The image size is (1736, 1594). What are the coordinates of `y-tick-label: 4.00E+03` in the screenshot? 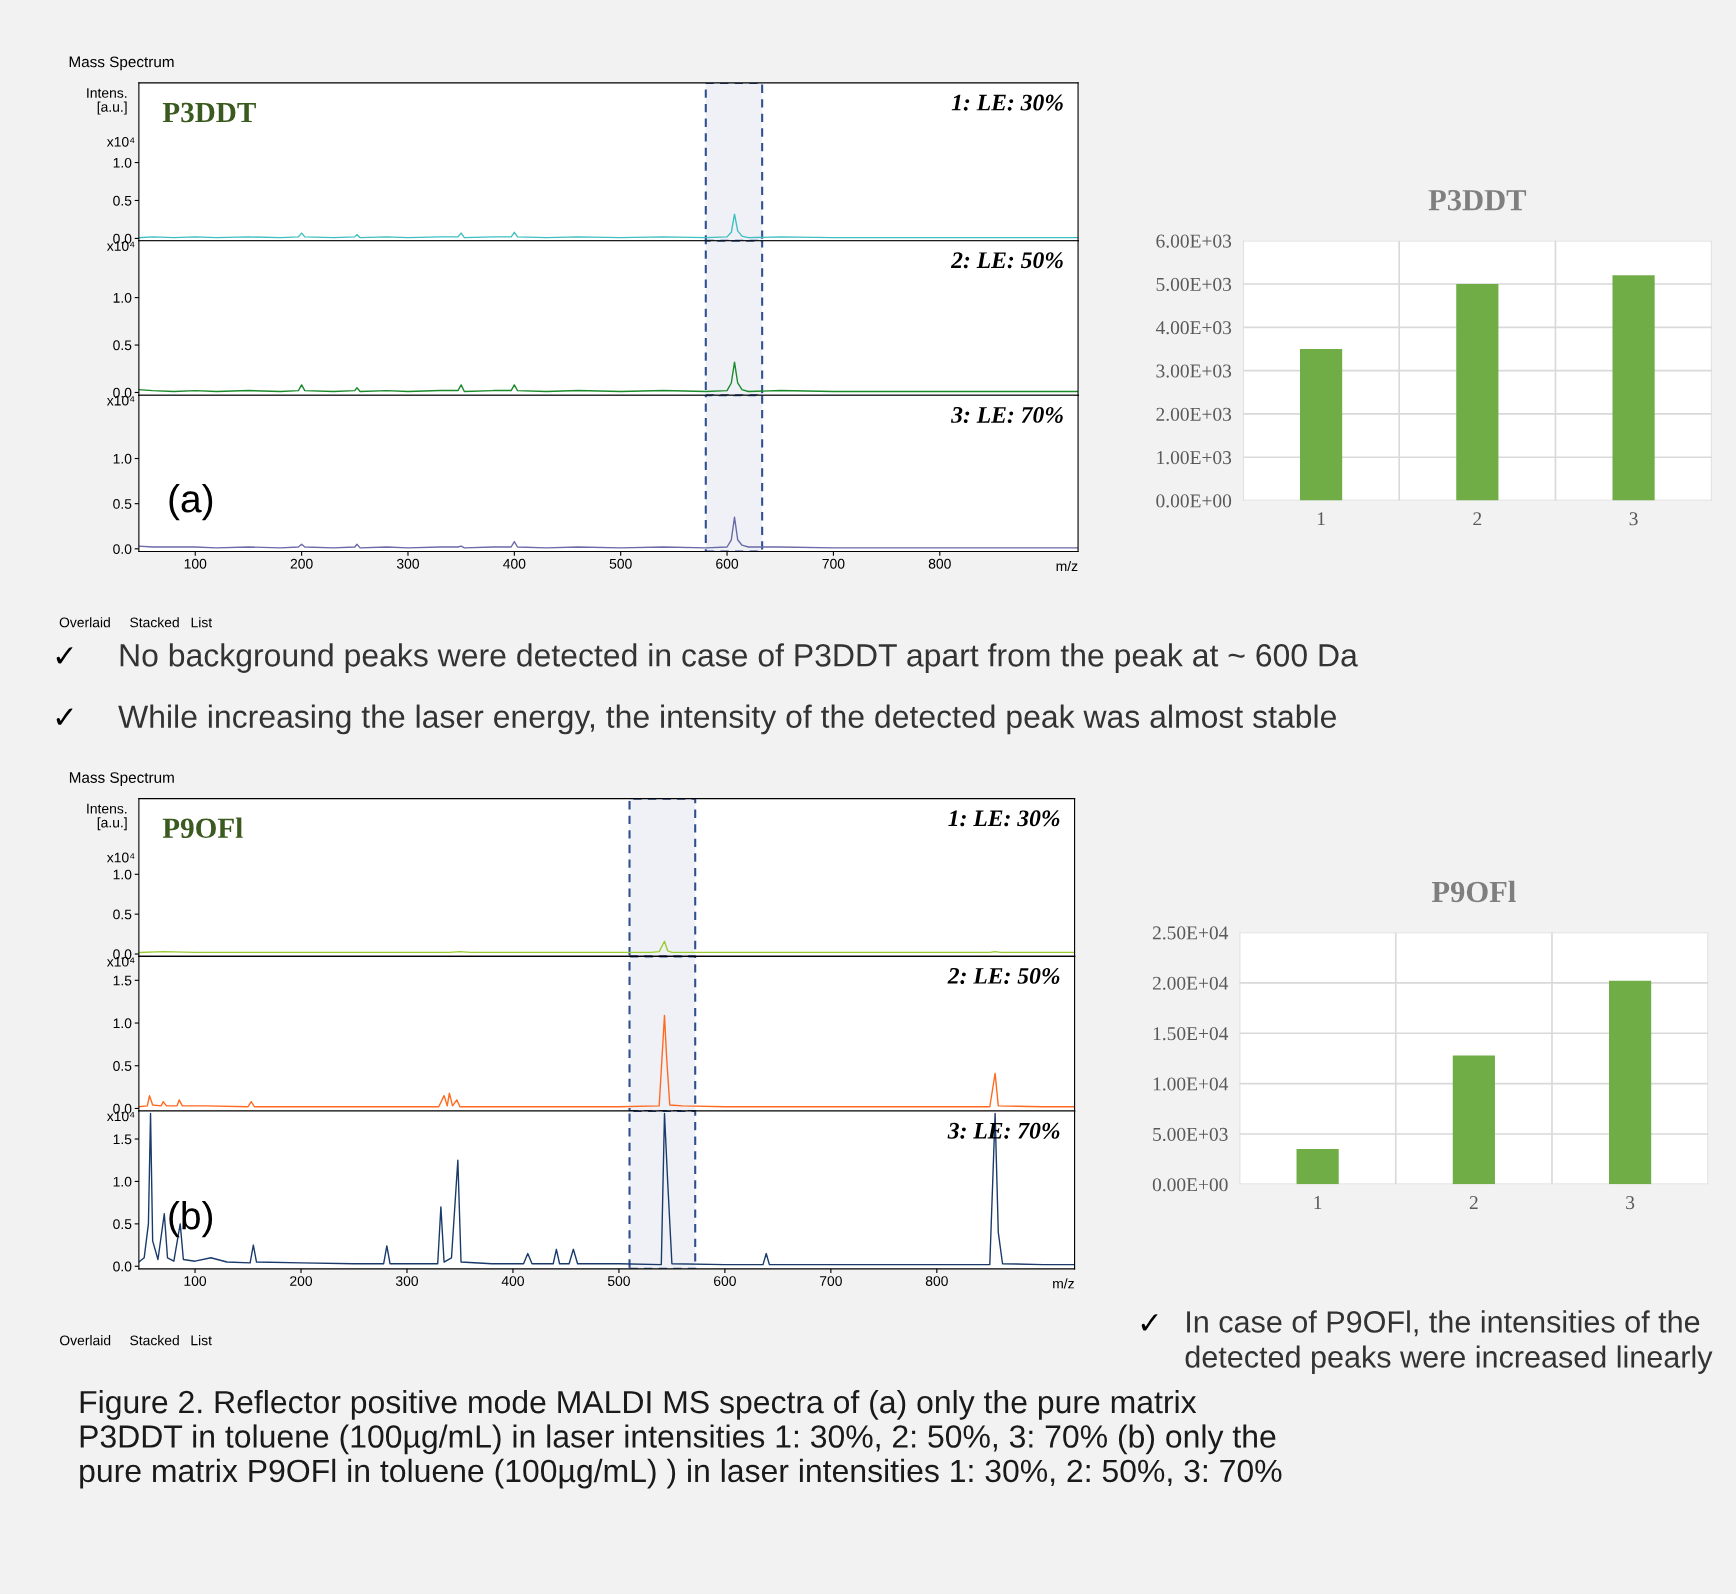 It's located at (1193, 328).